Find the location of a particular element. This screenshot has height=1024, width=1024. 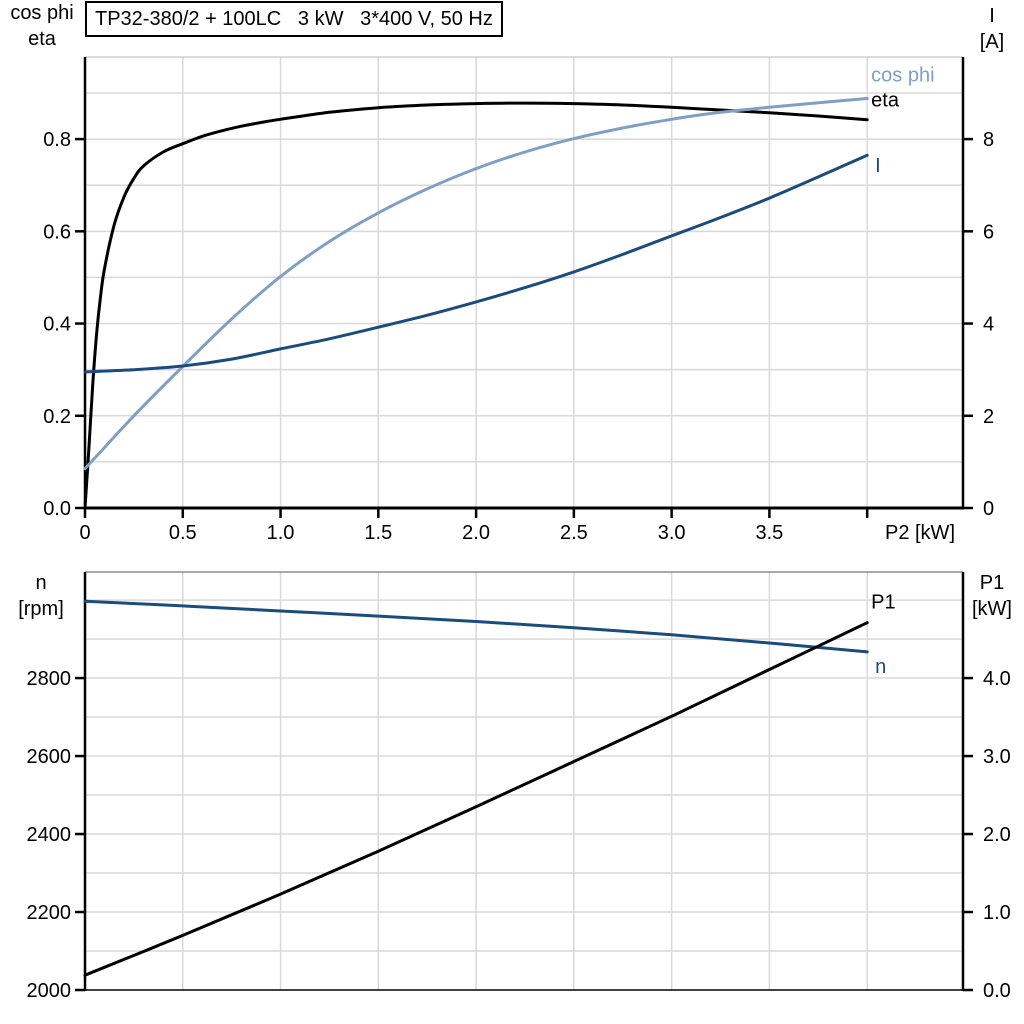

right-axis-tick-label: 1.0 is located at coordinates (997, 913).